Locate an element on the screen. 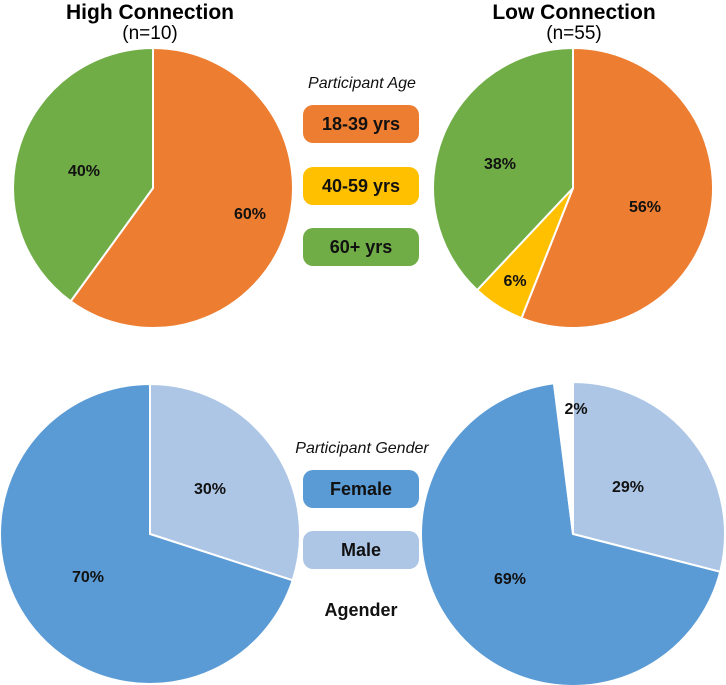 This screenshot has height=685, width=726. legend-age-40-59: 40-59 yrs is located at coordinates (361, 186).